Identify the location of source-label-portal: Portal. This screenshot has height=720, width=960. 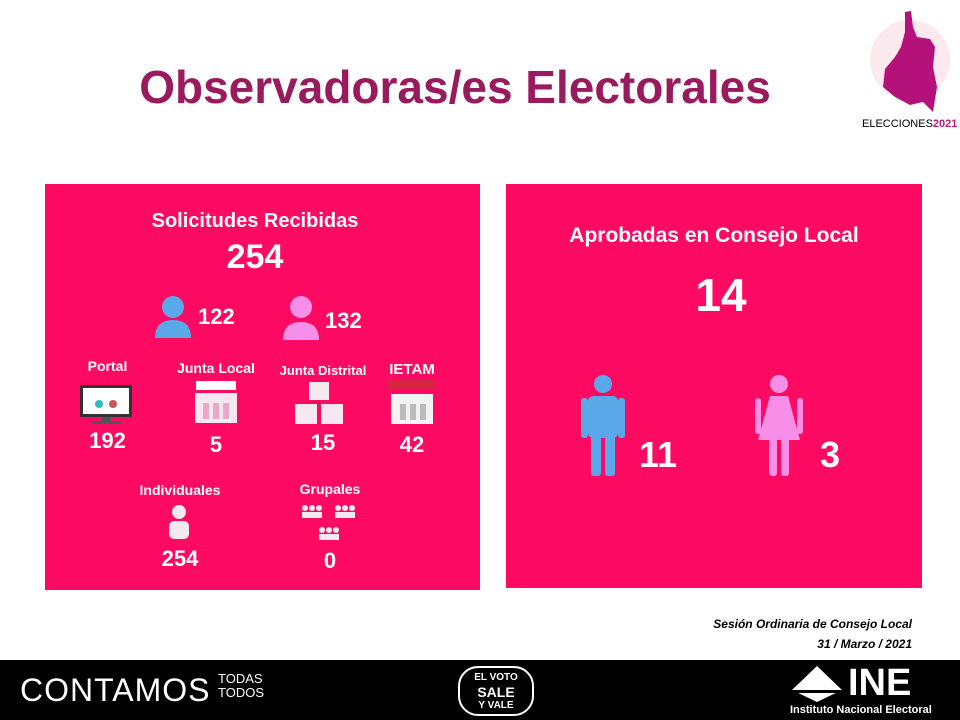
(107, 366).